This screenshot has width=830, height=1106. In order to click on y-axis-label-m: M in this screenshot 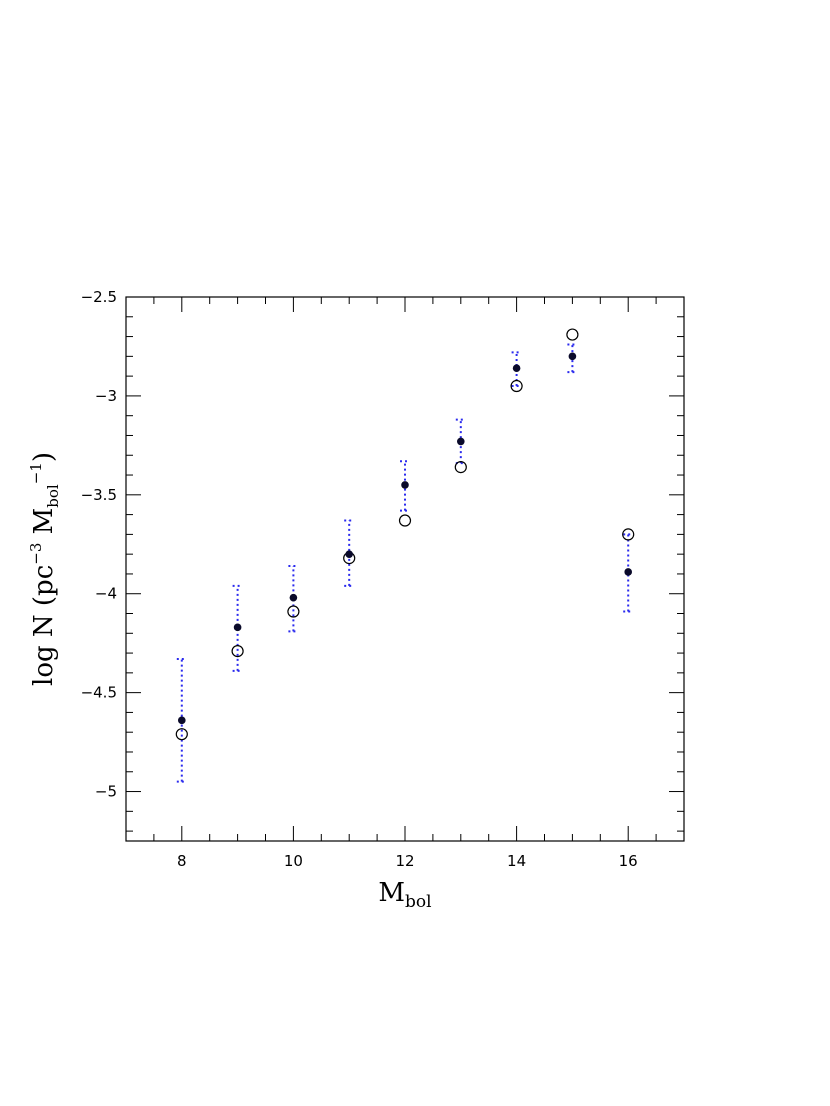, I will do `click(44, 525)`.